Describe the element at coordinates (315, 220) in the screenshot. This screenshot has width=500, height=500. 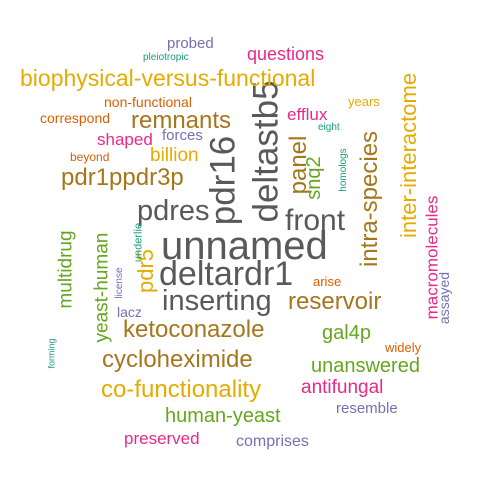
I see `word-front: front` at that location.